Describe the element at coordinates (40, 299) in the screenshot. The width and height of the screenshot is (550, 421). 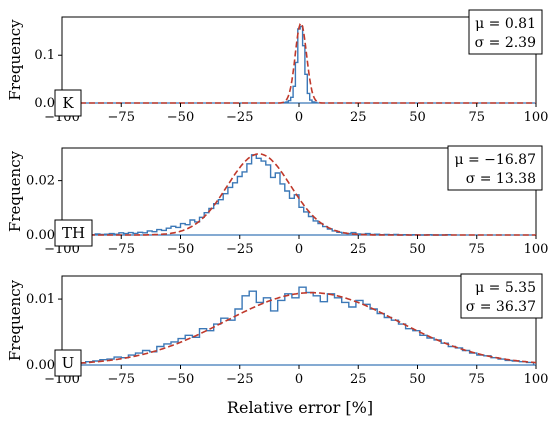
I see `y-tick-label: 0.01` at that location.